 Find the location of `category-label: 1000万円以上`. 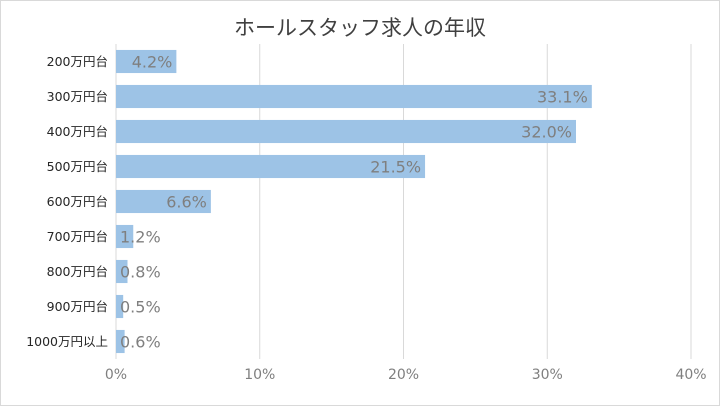

category-label: 1000万円以上 is located at coordinates (67, 341).